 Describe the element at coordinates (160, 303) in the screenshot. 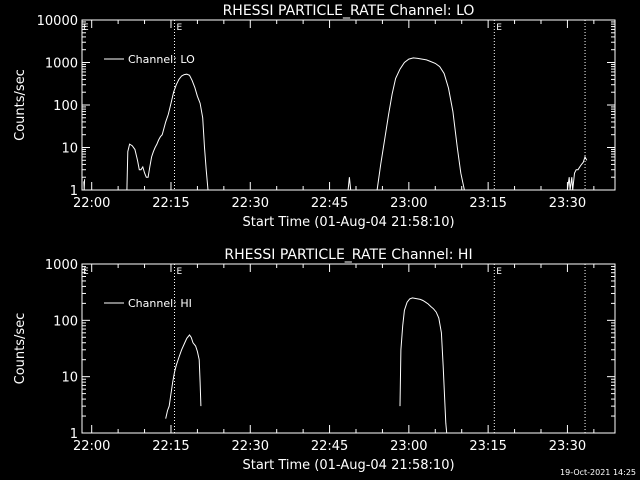

I see `legend-label: Channel: HI` at that location.